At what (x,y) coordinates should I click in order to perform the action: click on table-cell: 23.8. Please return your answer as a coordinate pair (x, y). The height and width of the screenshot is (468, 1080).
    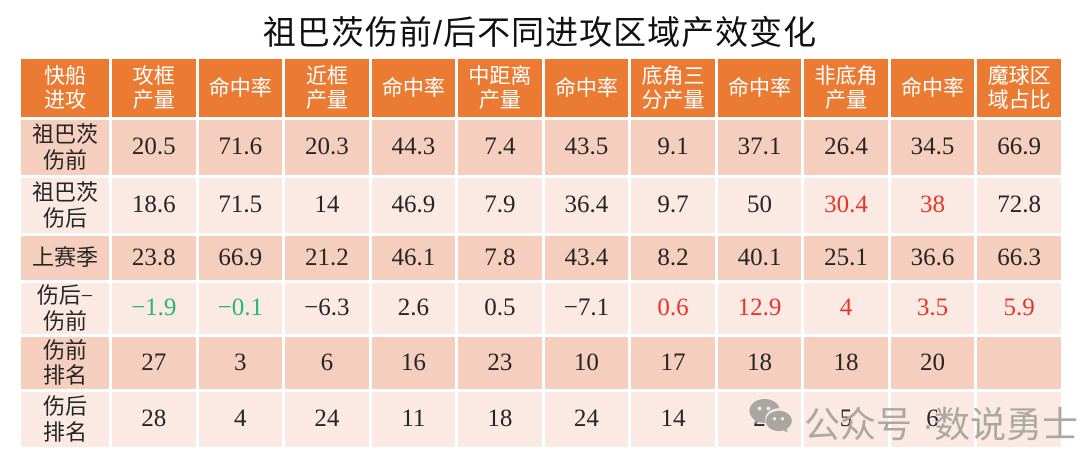
    Looking at the image, I should click on (154, 258).